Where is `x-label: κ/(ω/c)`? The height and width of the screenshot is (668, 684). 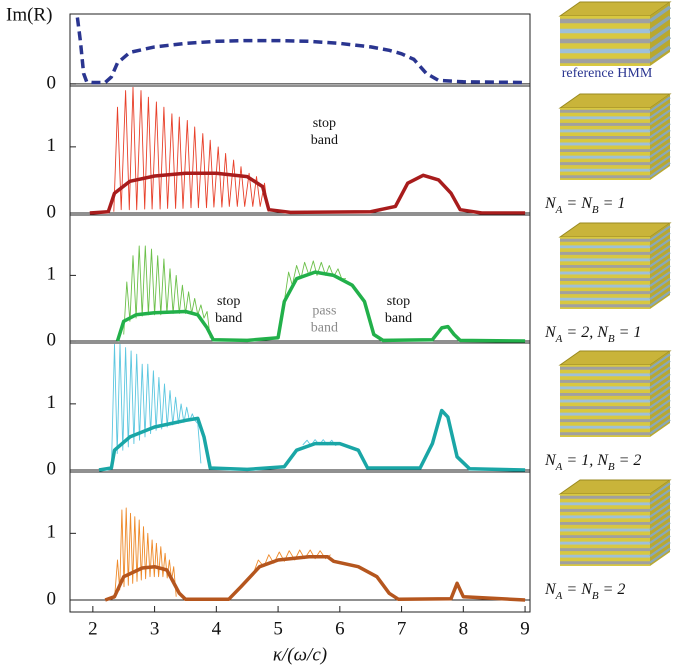 x-label: κ/(ω/c) is located at coordinates (300, 654).